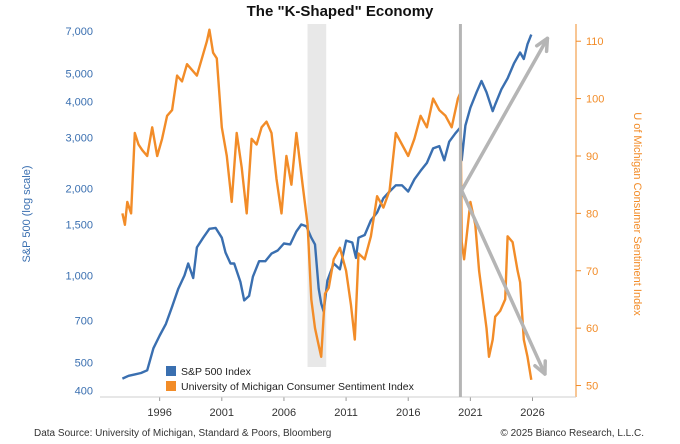 This screenshot has height=444, width=680. What do you see at coordinates (346, 413) in the screenshot?
I see `x-tick-label: 2011` at bounding box center [346, 413].